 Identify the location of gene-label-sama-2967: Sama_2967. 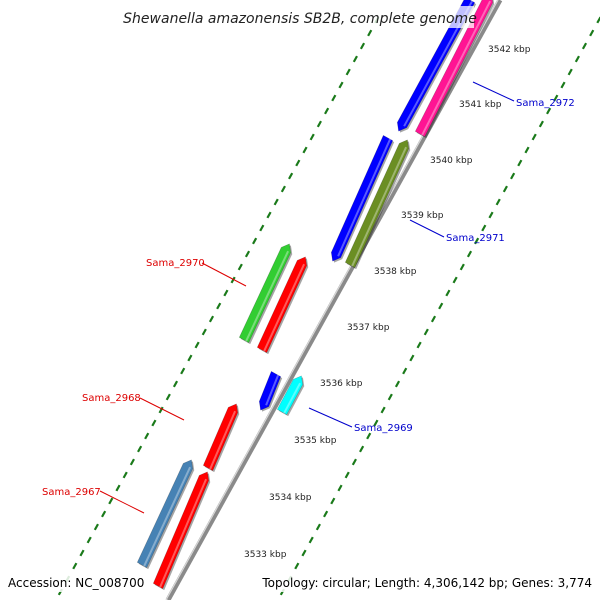
(71, 492).